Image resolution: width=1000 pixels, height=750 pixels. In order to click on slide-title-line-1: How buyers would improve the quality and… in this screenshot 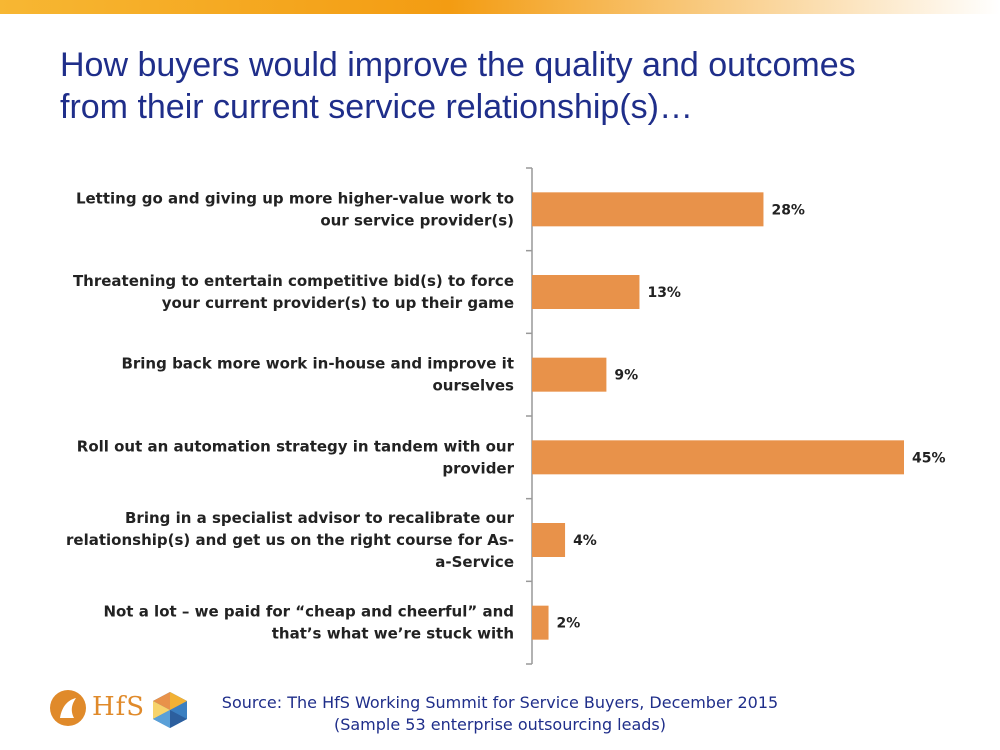, I will do `click(458, 65)`.